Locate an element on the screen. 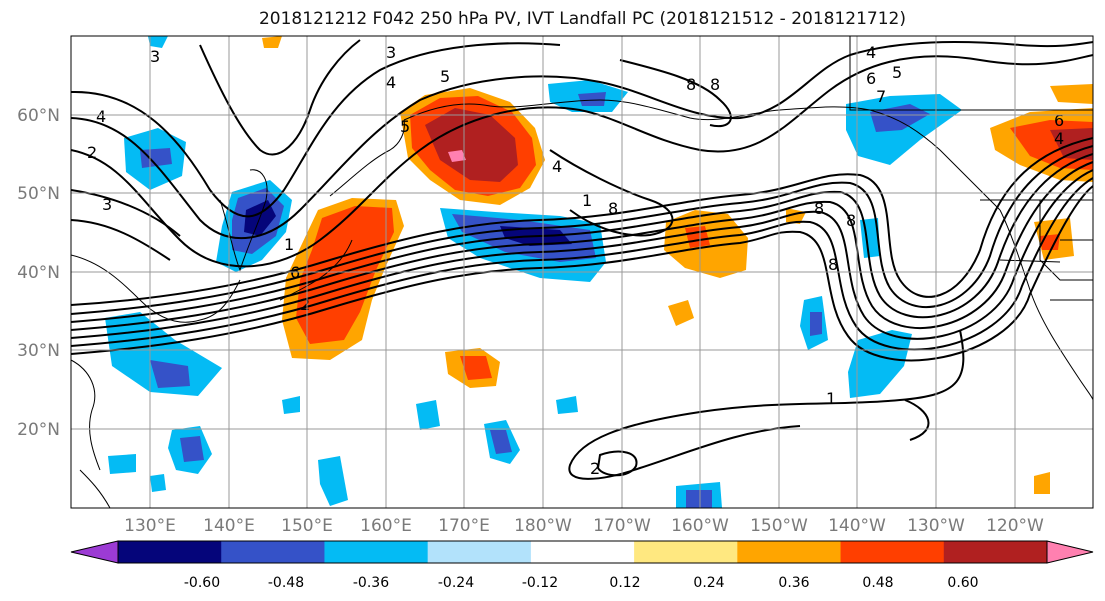  positive-anomaly-bering-peak is located at coordinates (457, 156).